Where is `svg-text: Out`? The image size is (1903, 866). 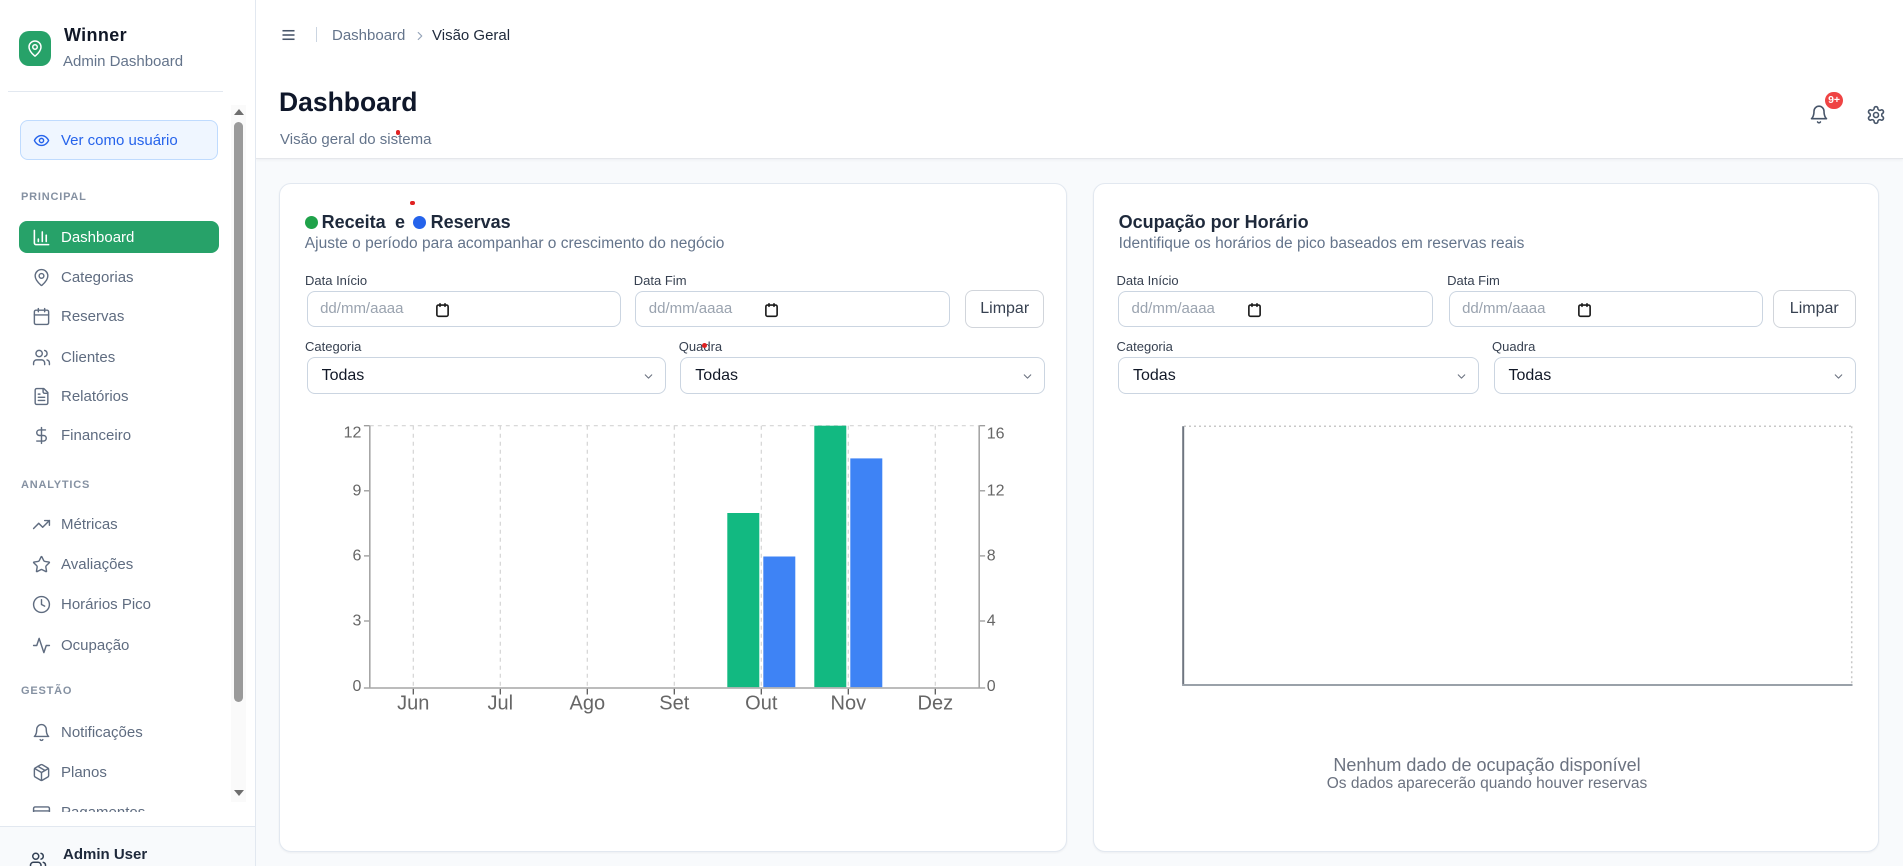
svg-text: Out is located at coordinates (761, 704).